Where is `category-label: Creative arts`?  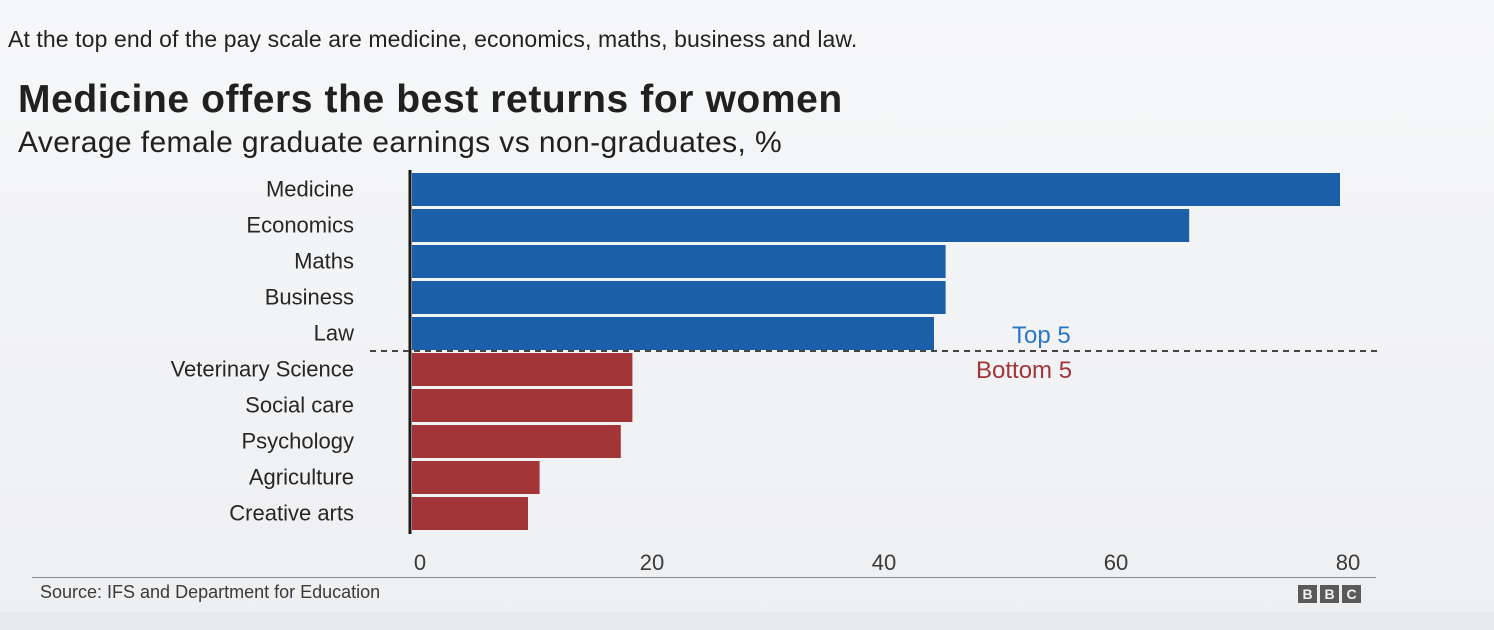 category-label: Creative arts is located at coordinates (291, 513).